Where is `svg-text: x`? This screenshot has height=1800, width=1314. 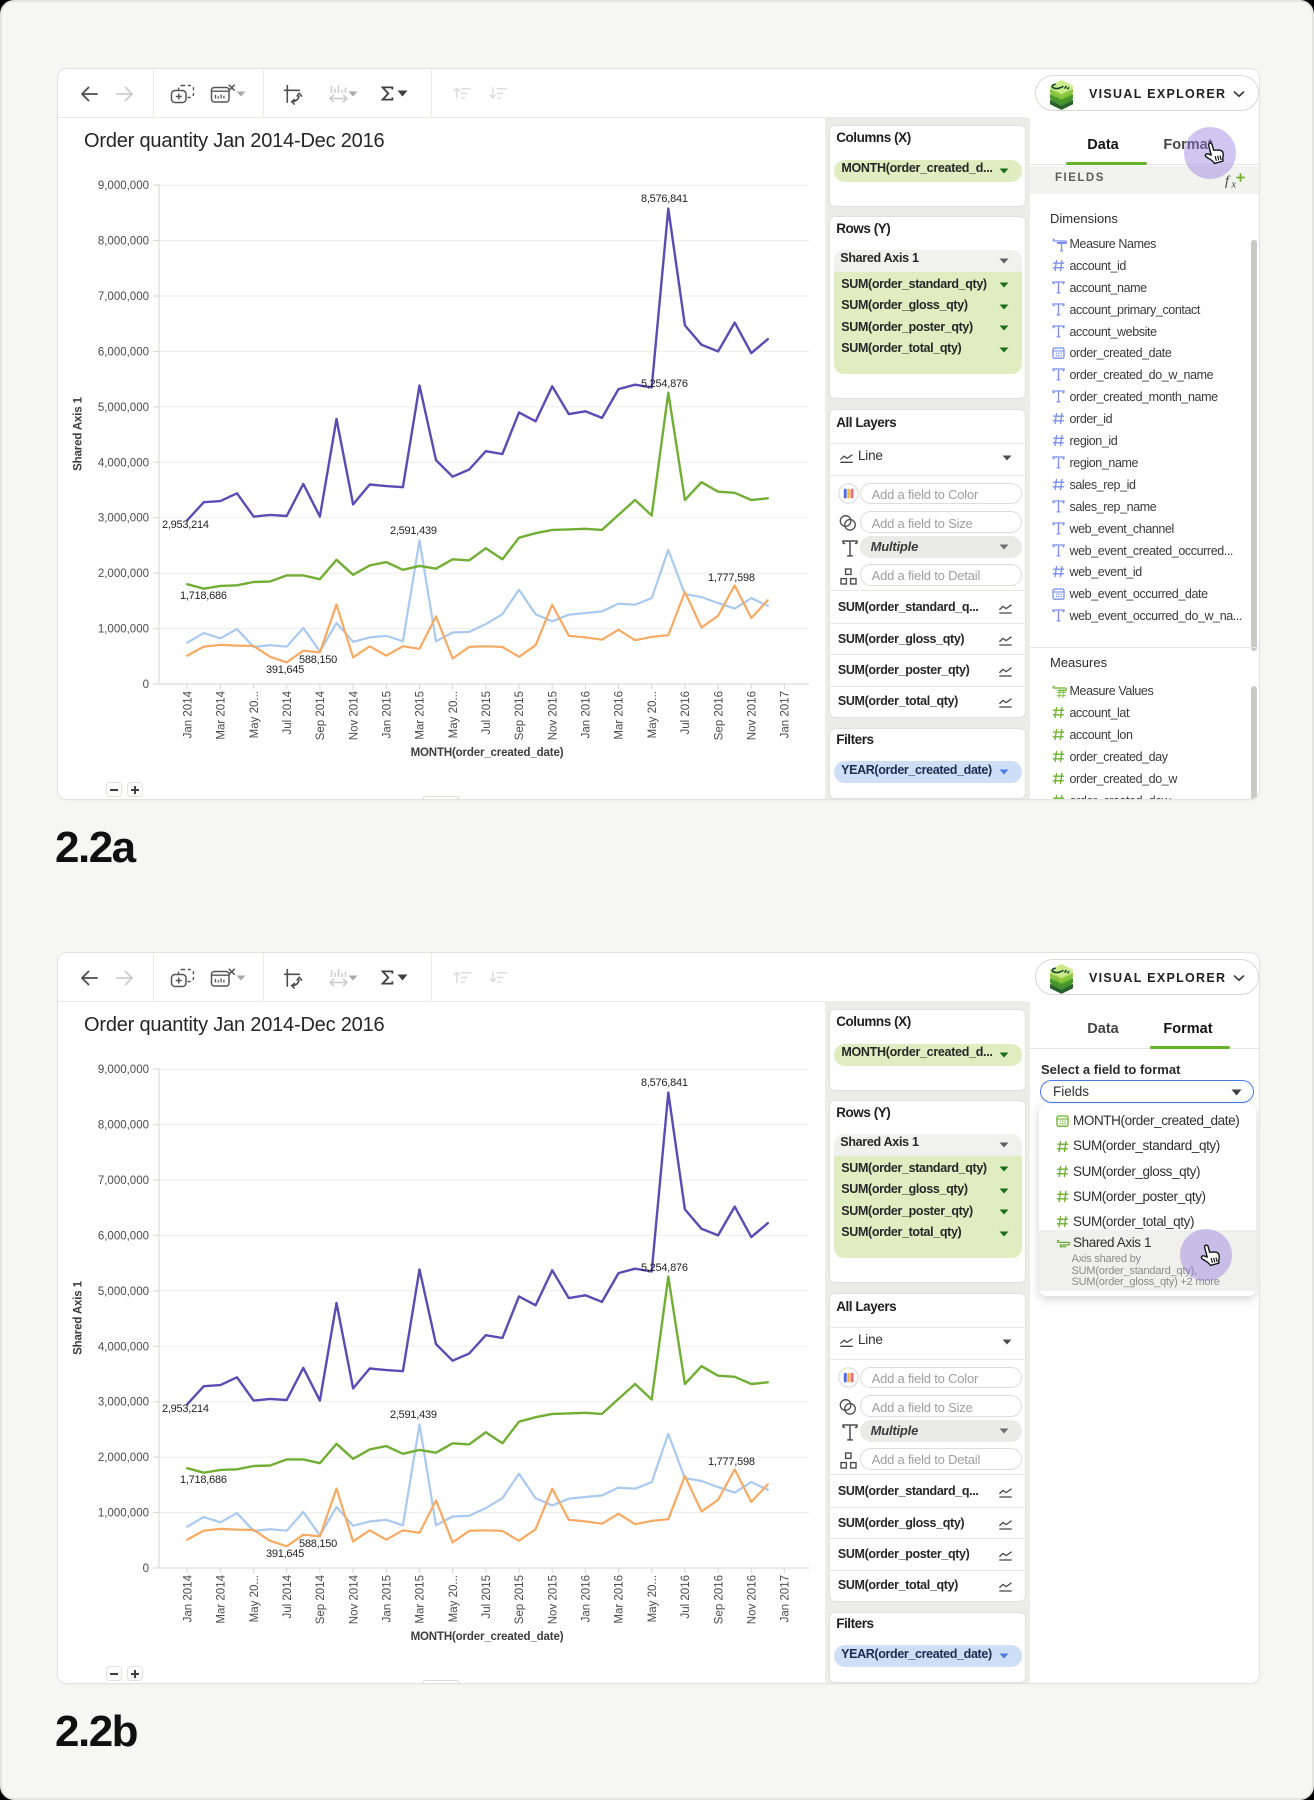
svg-text: x is located at coordinates (1234, 185).